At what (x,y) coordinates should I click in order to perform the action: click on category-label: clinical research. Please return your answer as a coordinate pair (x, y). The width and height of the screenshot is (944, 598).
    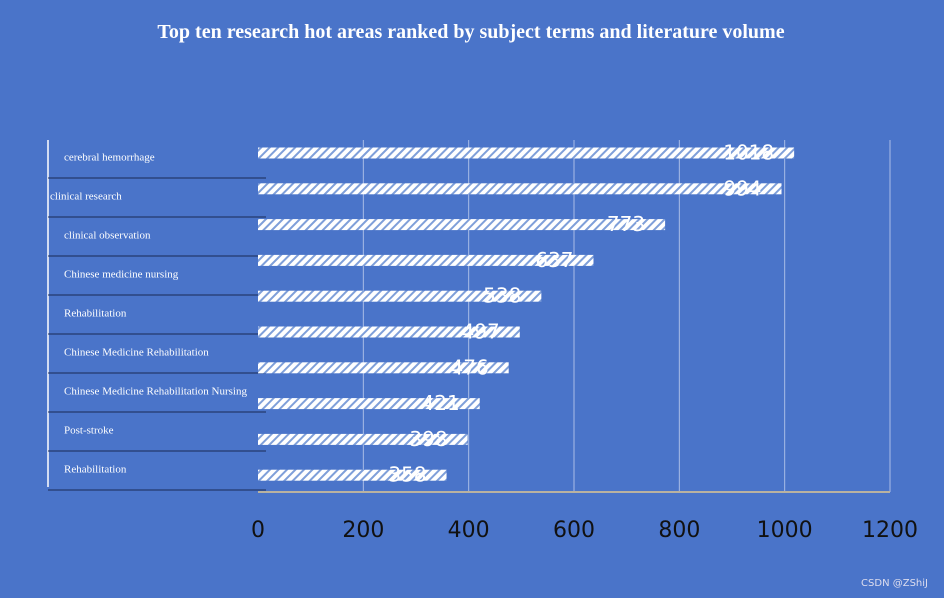
    Looking at the image, I should click on (86, 197).